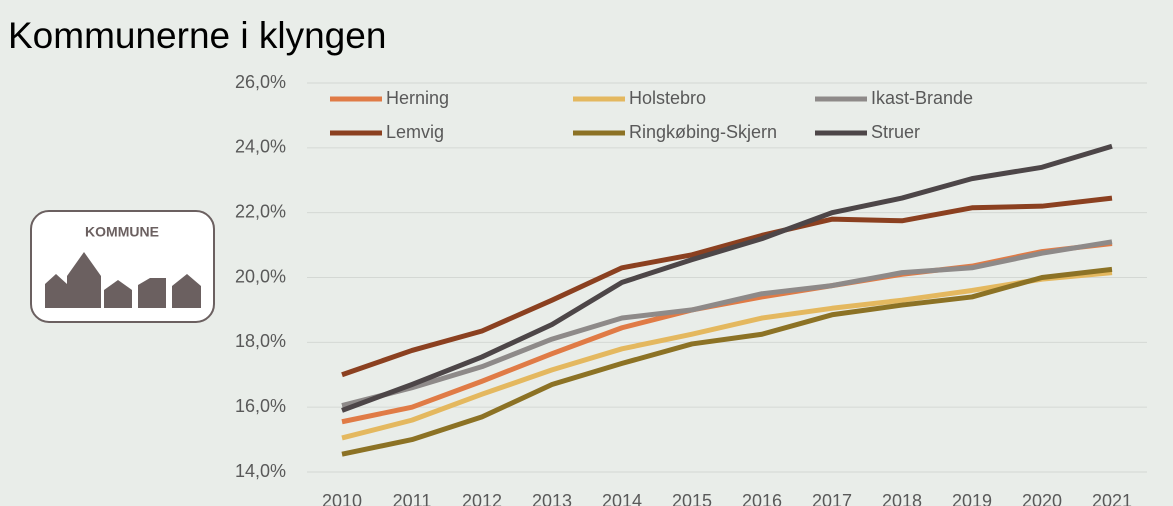 Image resolution: width=1173 pixels, height=506 pixels. I want to click on y-tick-label: 24,0%, so click(260, 147).